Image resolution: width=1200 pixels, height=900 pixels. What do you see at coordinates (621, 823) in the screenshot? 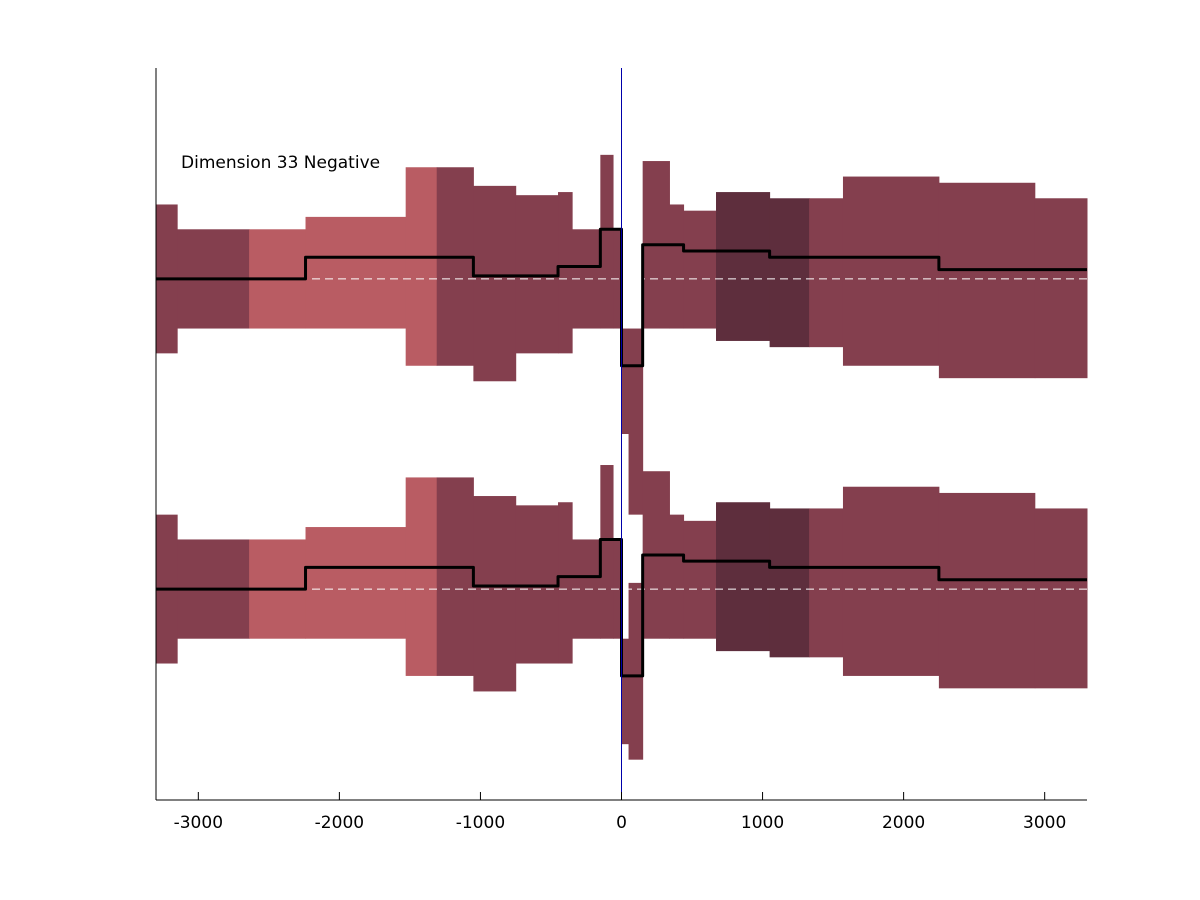
I see `x-tick-label-3: 0` at bounding box center [621, 823].